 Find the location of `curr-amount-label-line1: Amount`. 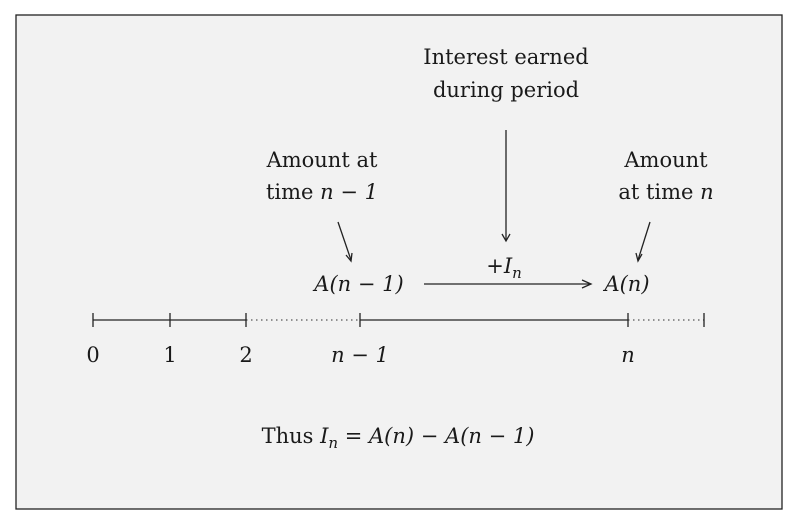

curr-amount-label-line1: Amount is located at coordinates (665, 160).